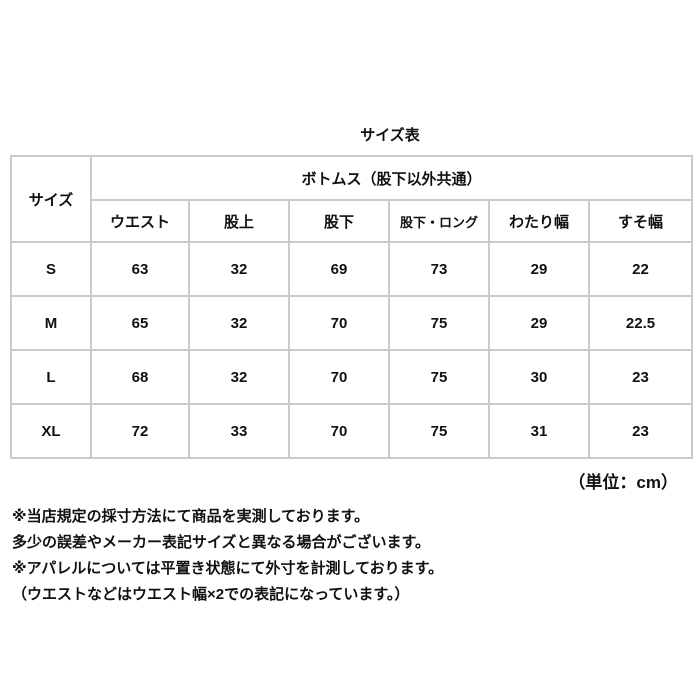  What do you see at coordinates (51, 377) in the screenshot?
I see `size-cell: L` at bounding box center [51, 377].